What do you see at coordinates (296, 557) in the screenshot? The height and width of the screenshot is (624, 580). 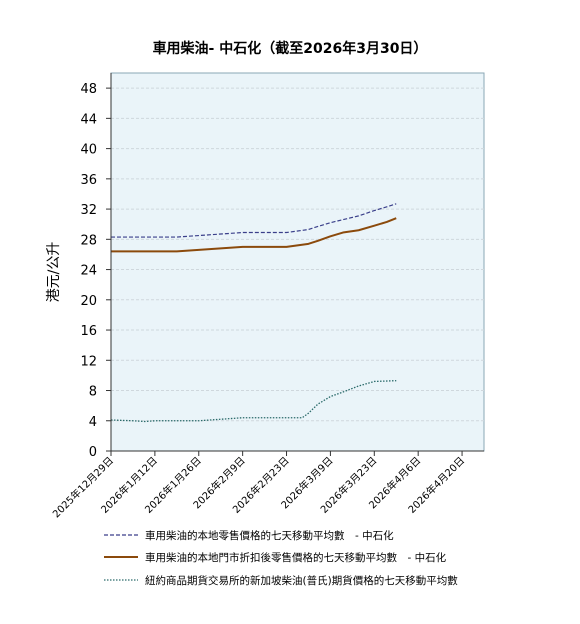 I see `legend-label-2: 車用柴油的本地門市折扣後零售價格的七天移動平均數 - 中石化` at bounding box center [296, 557].